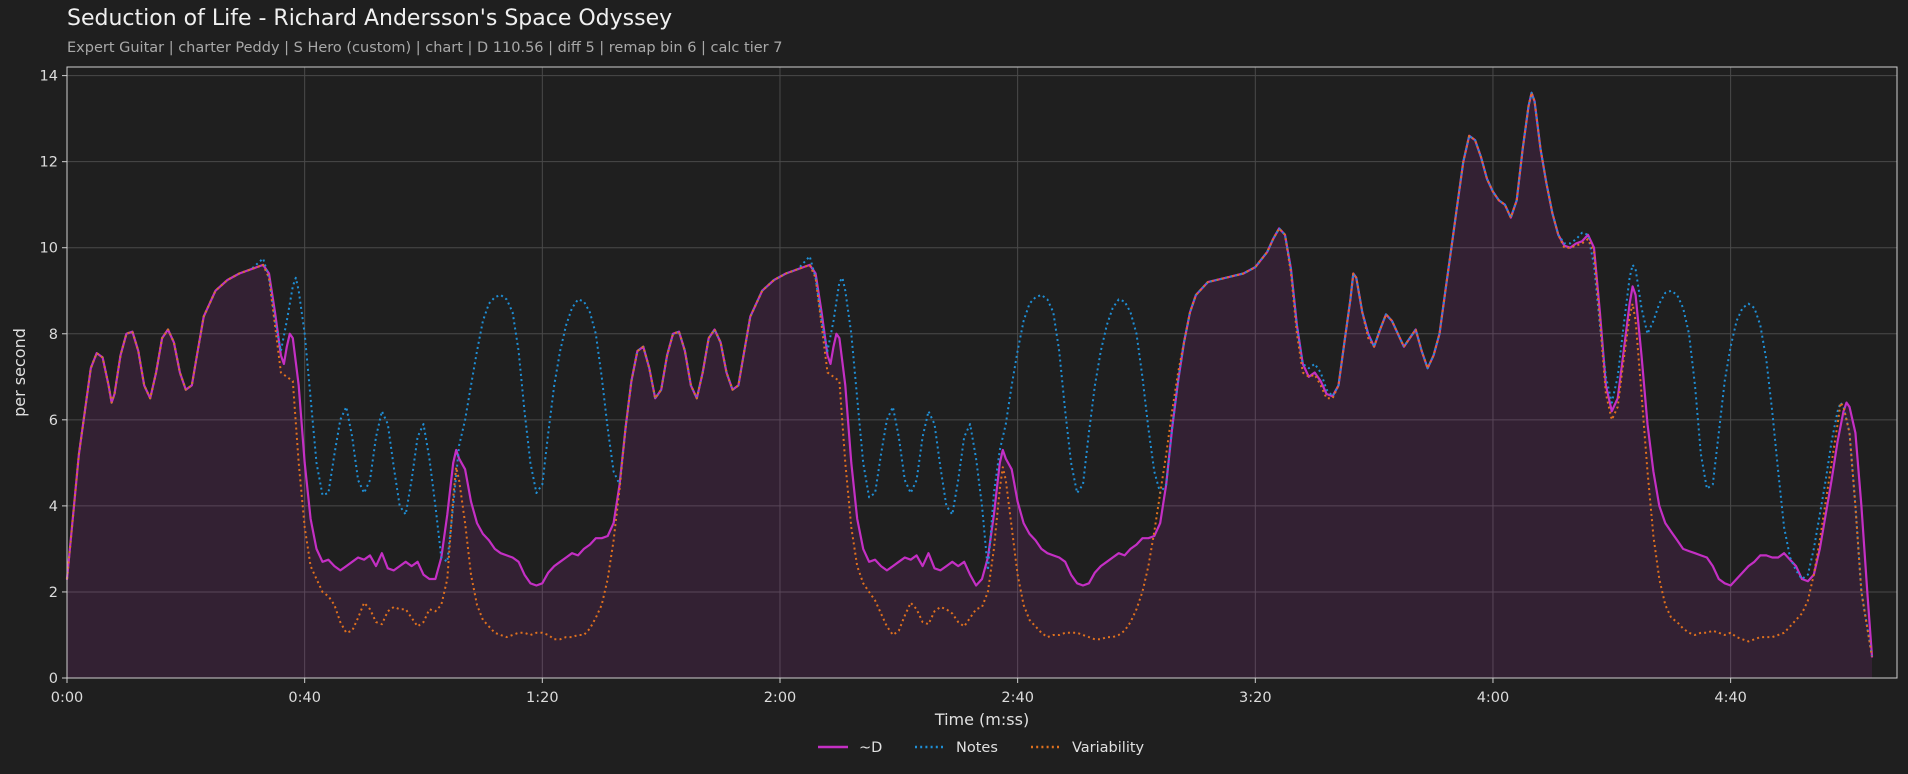  I want to click on legend-label: Notes, so click(977, 748).